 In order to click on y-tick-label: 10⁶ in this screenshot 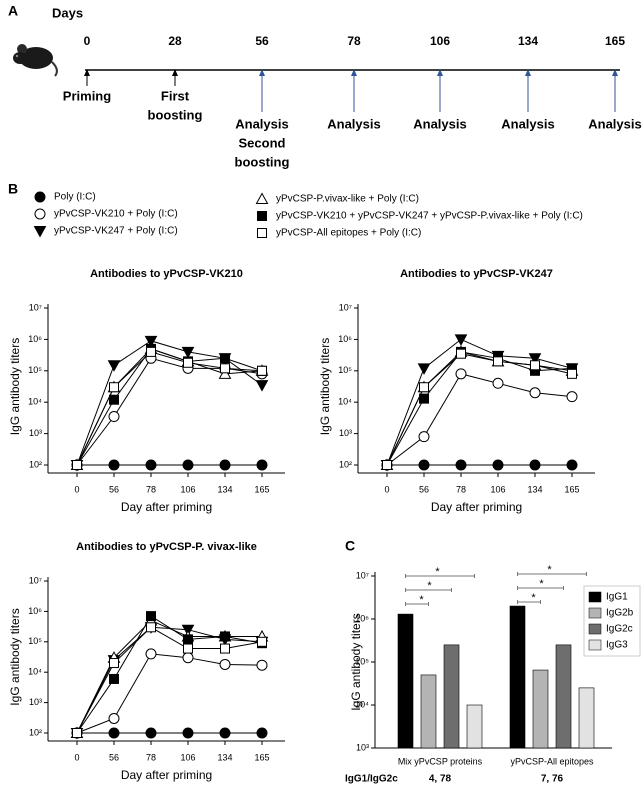, I will do `click(362, 618)`.